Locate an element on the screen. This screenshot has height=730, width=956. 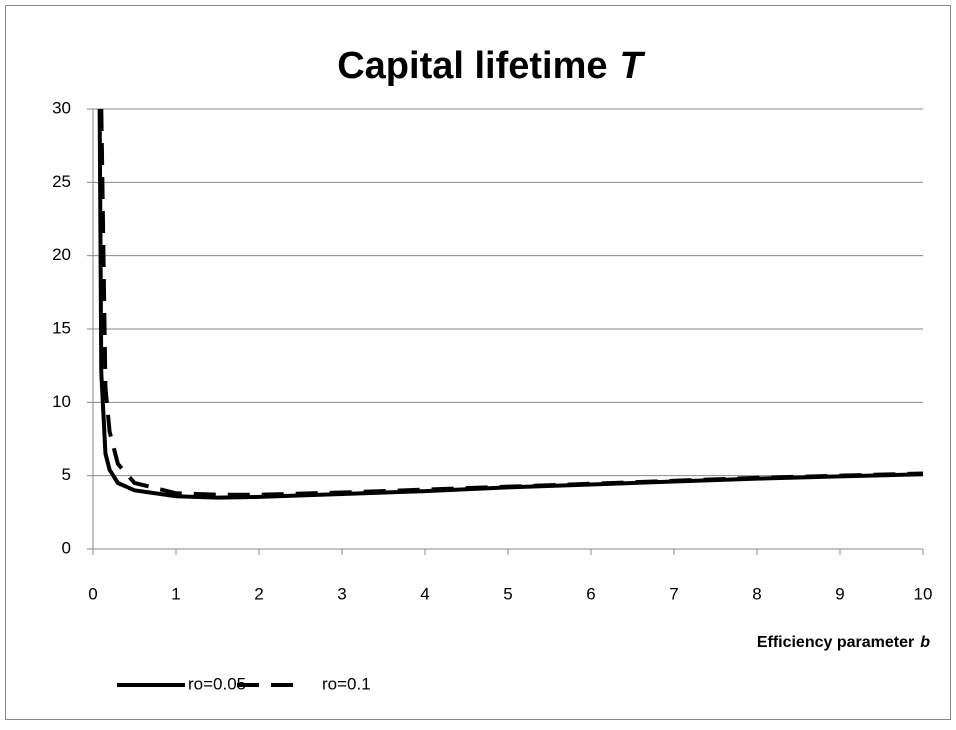
y-tick-label: 25 is located at coordinates (61, 181).